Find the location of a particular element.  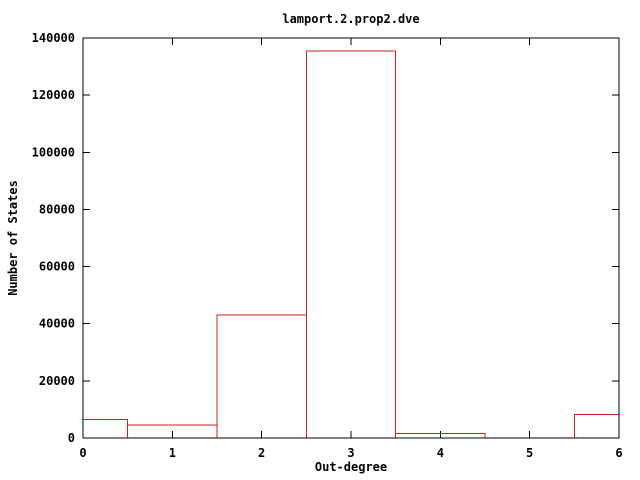

y-tick-label: 140000 is located at coordinates (53, 38).